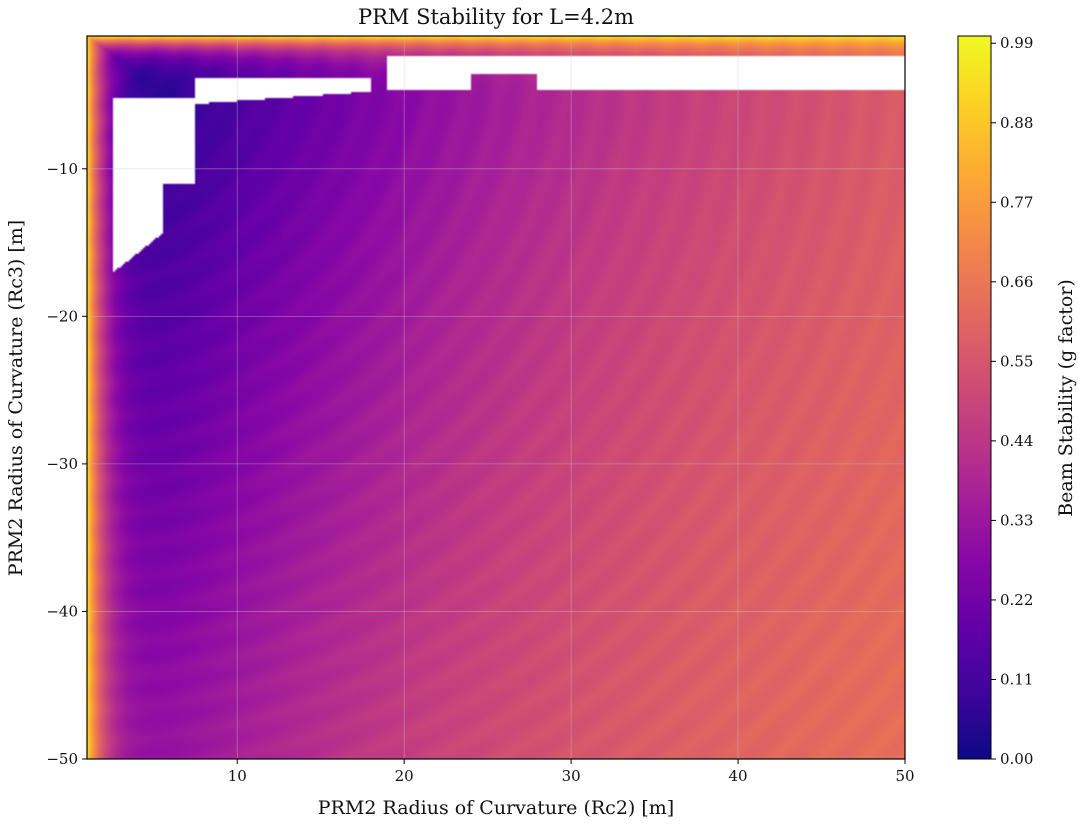 The image size is (1078, 827). Describe the element at coordinates (1016, 202) in the screenshot. I see `colorbar-tick-label: 0.77` at that location.